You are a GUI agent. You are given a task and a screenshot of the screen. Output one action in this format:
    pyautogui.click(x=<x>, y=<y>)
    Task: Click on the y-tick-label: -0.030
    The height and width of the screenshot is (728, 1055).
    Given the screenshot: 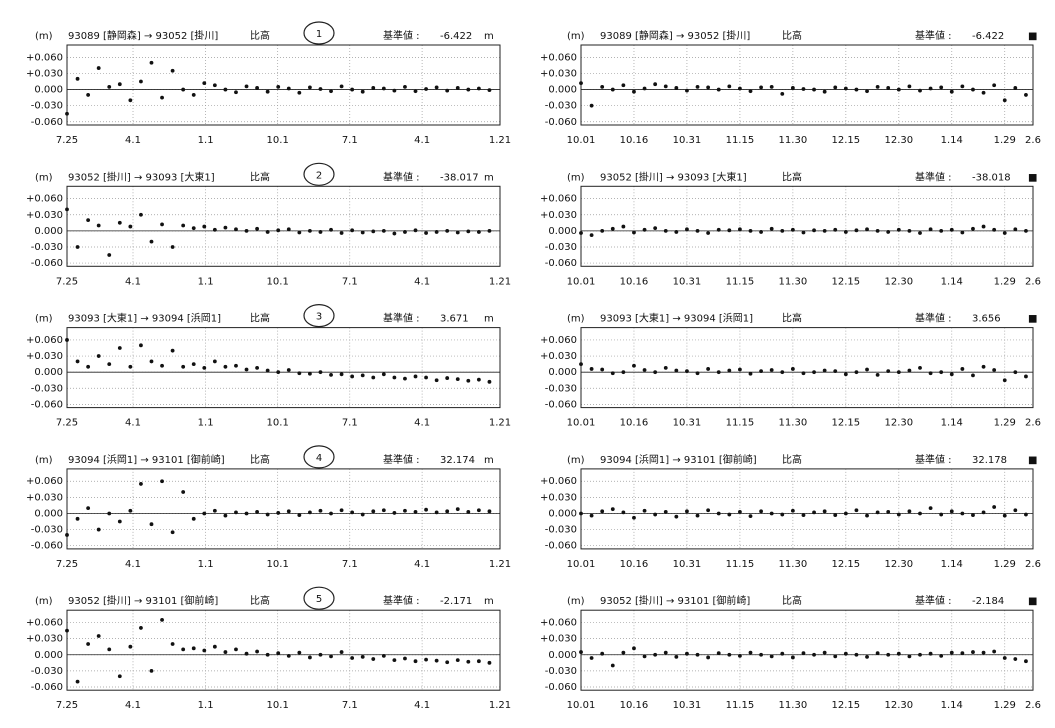 What is the action you would take?
    pyautogui.click(x=47, y=671)
    